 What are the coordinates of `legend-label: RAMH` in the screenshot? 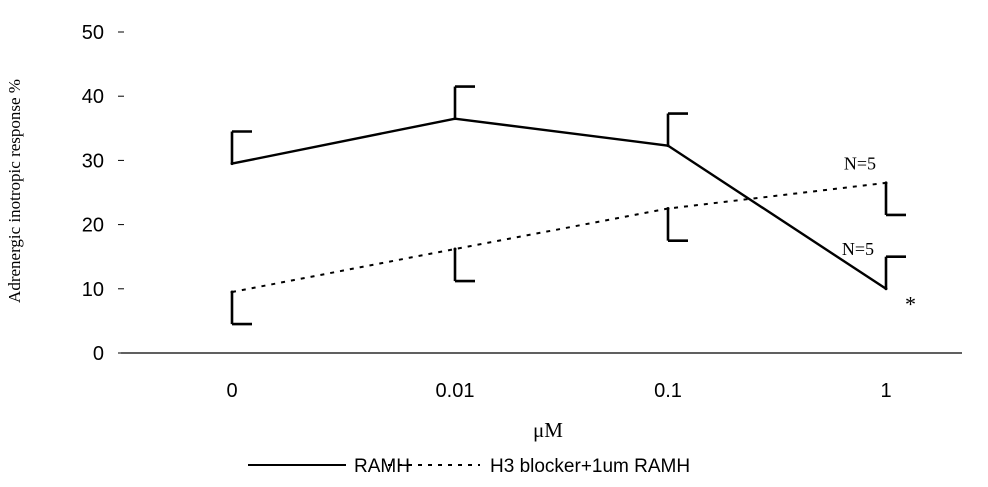 It's located at (382, 466).